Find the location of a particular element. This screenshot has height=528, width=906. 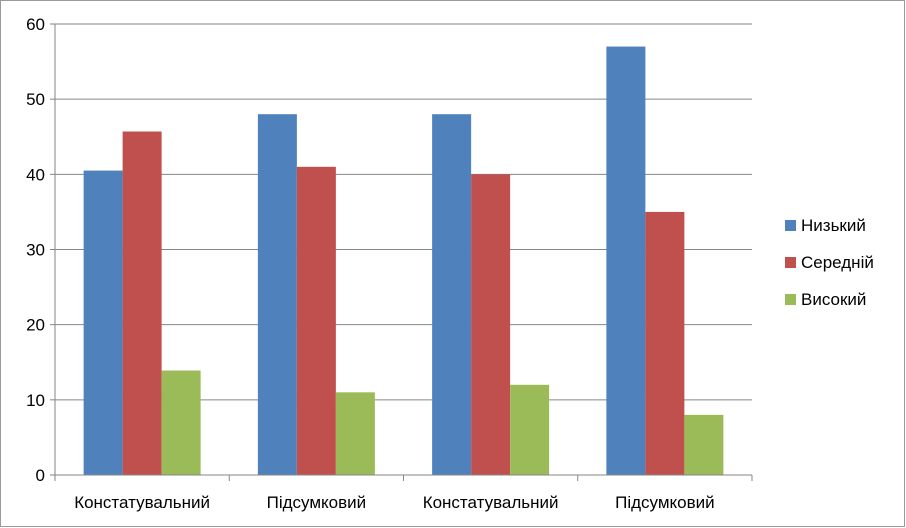

legend-label-0: Низький is located at coordinates (833, 225).